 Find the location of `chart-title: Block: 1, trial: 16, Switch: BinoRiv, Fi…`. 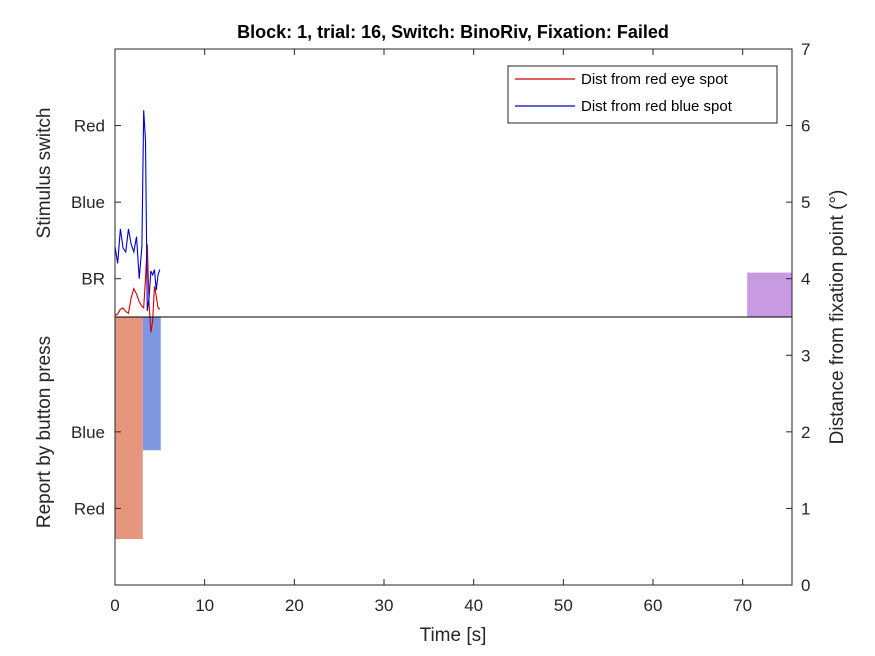

chart-title: Block: 1, trial: 16, Switch: BinoRiv, Fi… is located at coordinates (453, 32).